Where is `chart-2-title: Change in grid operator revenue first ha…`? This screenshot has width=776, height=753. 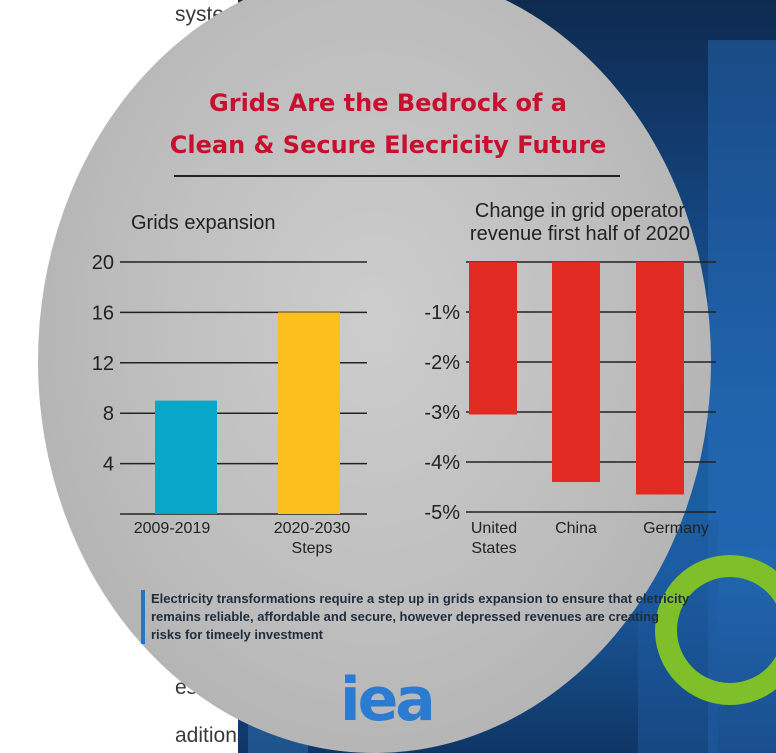 chart-2-title: Change in grid operator revenue first ha… is located at coordinates (580, 223).